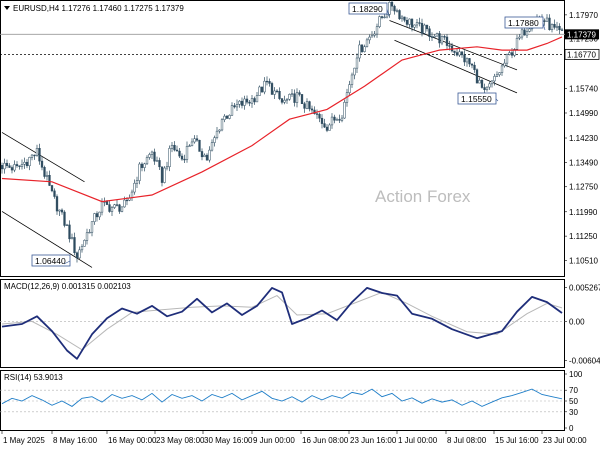 This screenshot has height=450, width=600. Describe the element at coordinates (583, 212) in the screenshot. I see `price-tick-label: 1.11990` at that location.